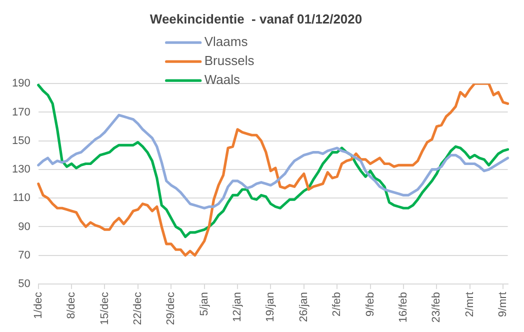 The width and height of the screenshot is (524, 332). What do you see at coordinates (256, 18) in the screenshot?
I see `chart-title: Weekincidentie - vanaf 01/12/2020` at bounding box center [256, 18].